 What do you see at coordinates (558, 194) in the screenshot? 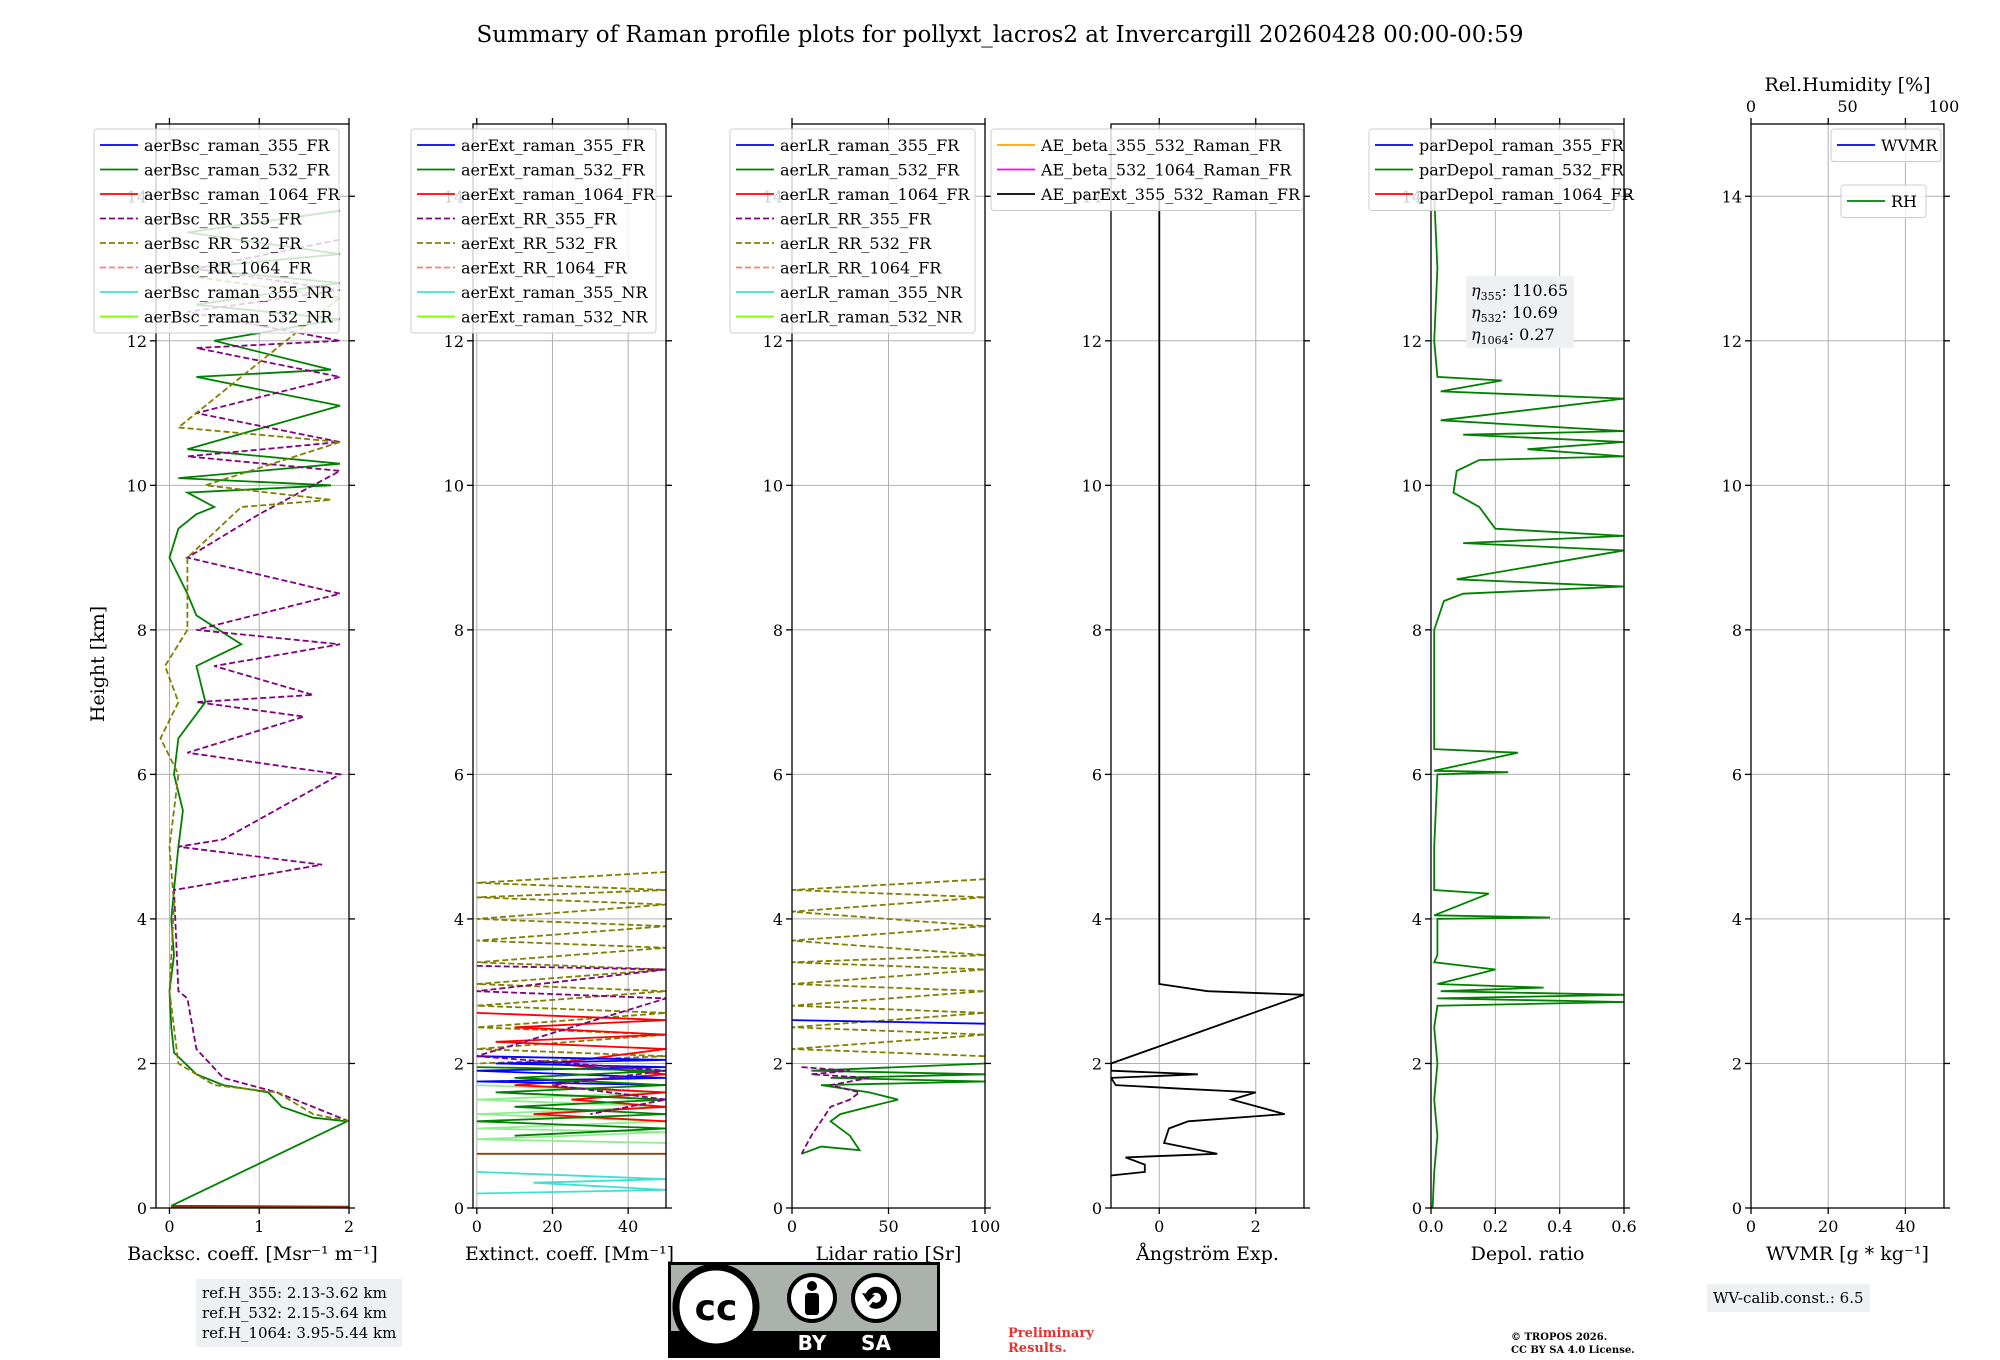
I see `legend-label-aerExt_raman_1064_FR: aerExt_raman_1064_FR` at bounding box center [558, 194].